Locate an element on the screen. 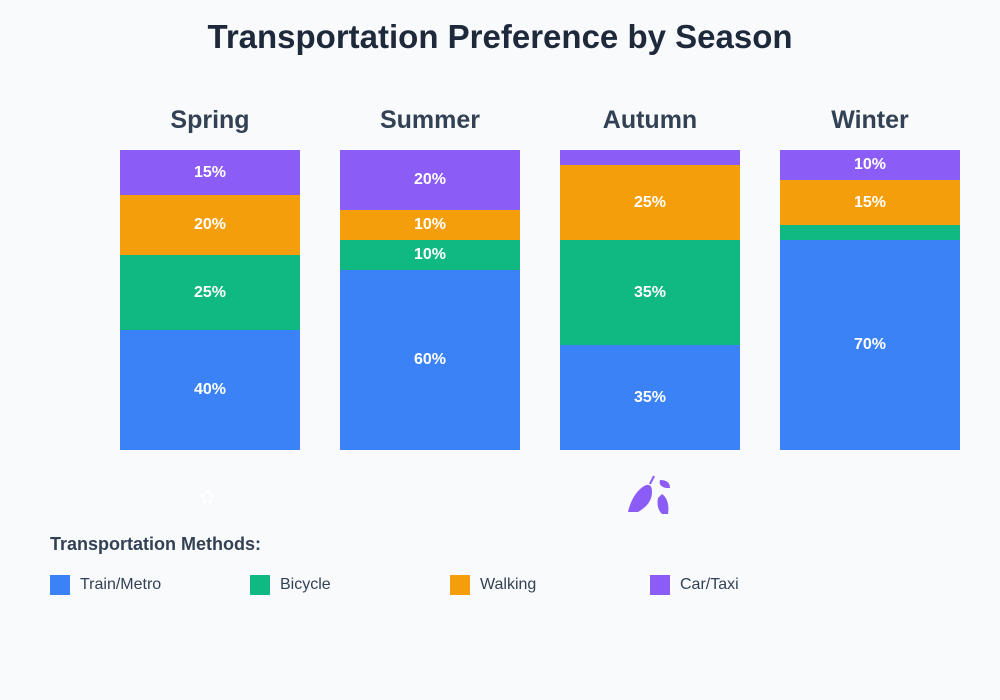 This screenshot has width=1000, height=700. bar-segment-spring-bicycle: 25% is located at coordinates (210, 292).